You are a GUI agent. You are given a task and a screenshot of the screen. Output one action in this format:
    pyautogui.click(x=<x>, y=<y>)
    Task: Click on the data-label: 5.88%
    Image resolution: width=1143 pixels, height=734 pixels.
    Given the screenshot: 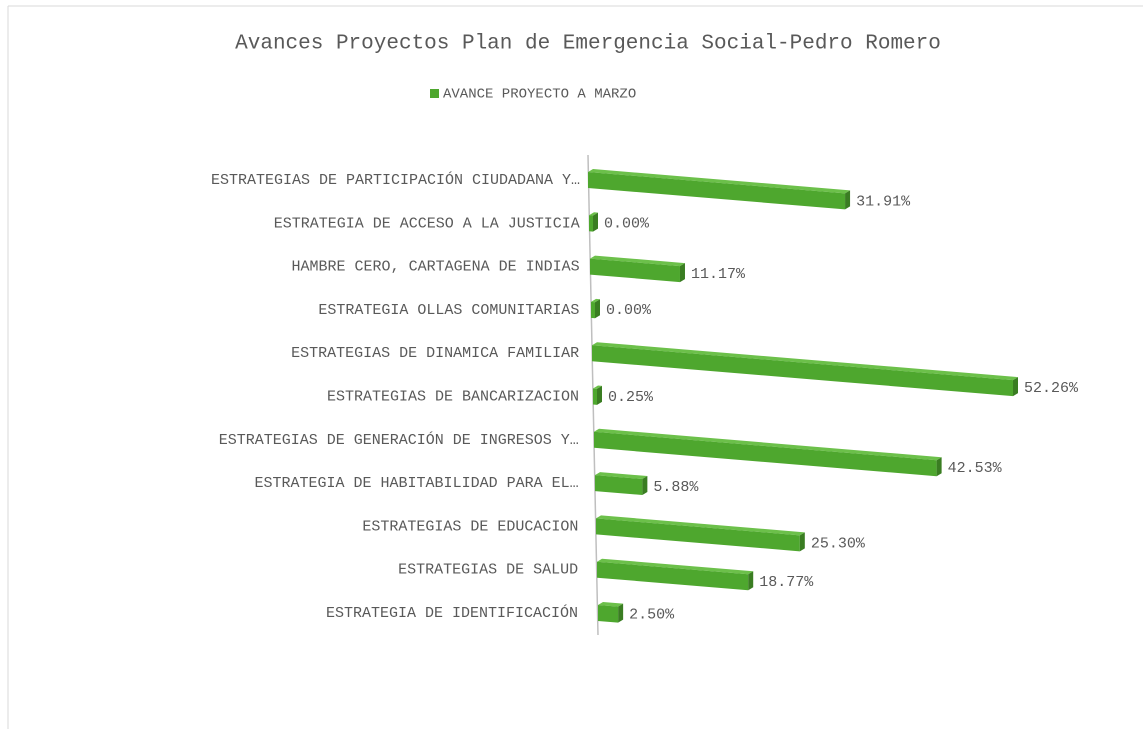 What is the action you would take?
    pyautogui.click(x=676, y=487)
    